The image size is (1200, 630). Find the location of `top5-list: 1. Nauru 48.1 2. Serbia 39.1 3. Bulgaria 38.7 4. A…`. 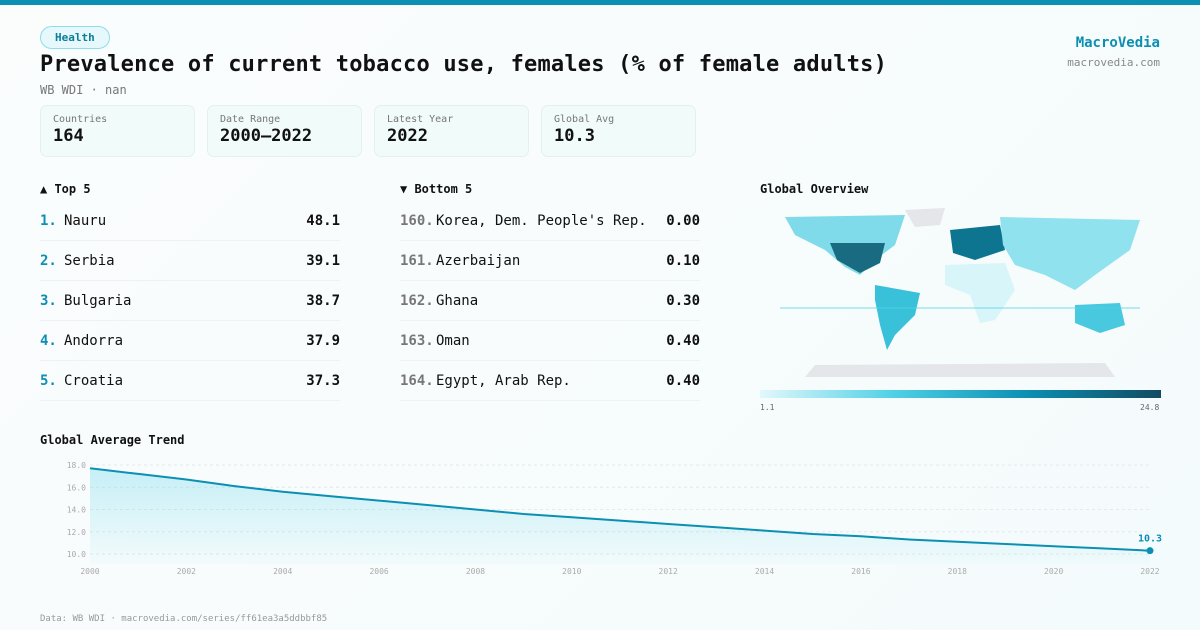

top5-list: 1. Nauru 48.1 2. Serbia 39.1 3. Bulgaria 38.7 4. A… is located at coordinates (190, 301).